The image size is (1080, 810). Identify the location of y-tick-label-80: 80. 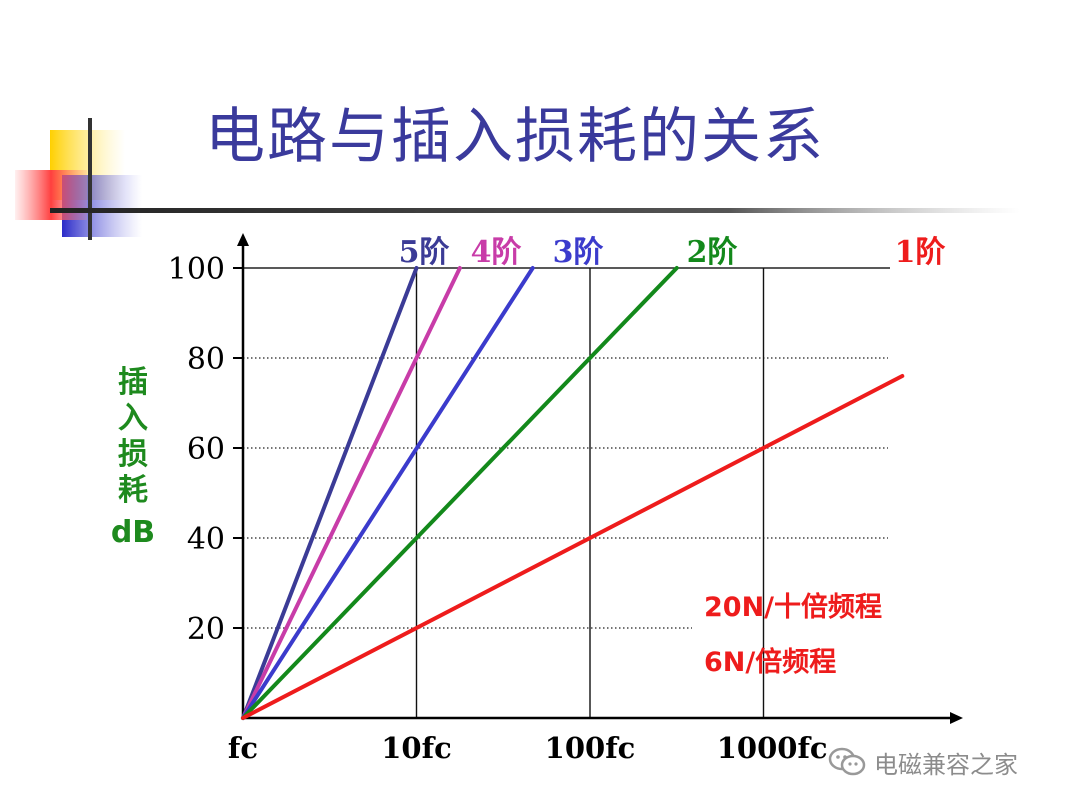
(206, 359).